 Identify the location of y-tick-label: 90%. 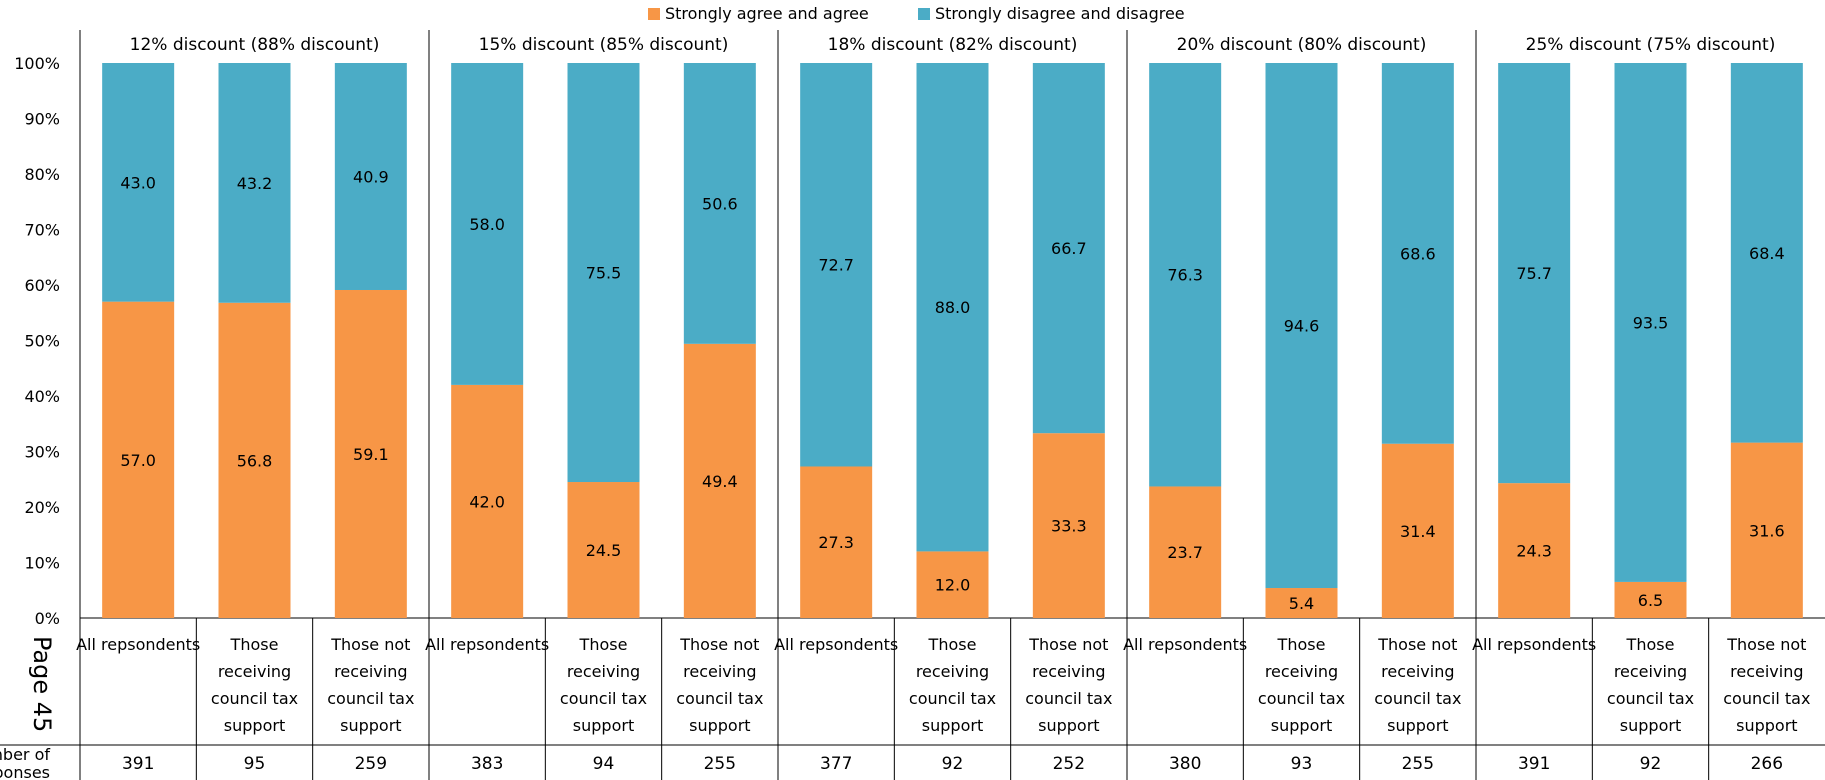
(42, 119).